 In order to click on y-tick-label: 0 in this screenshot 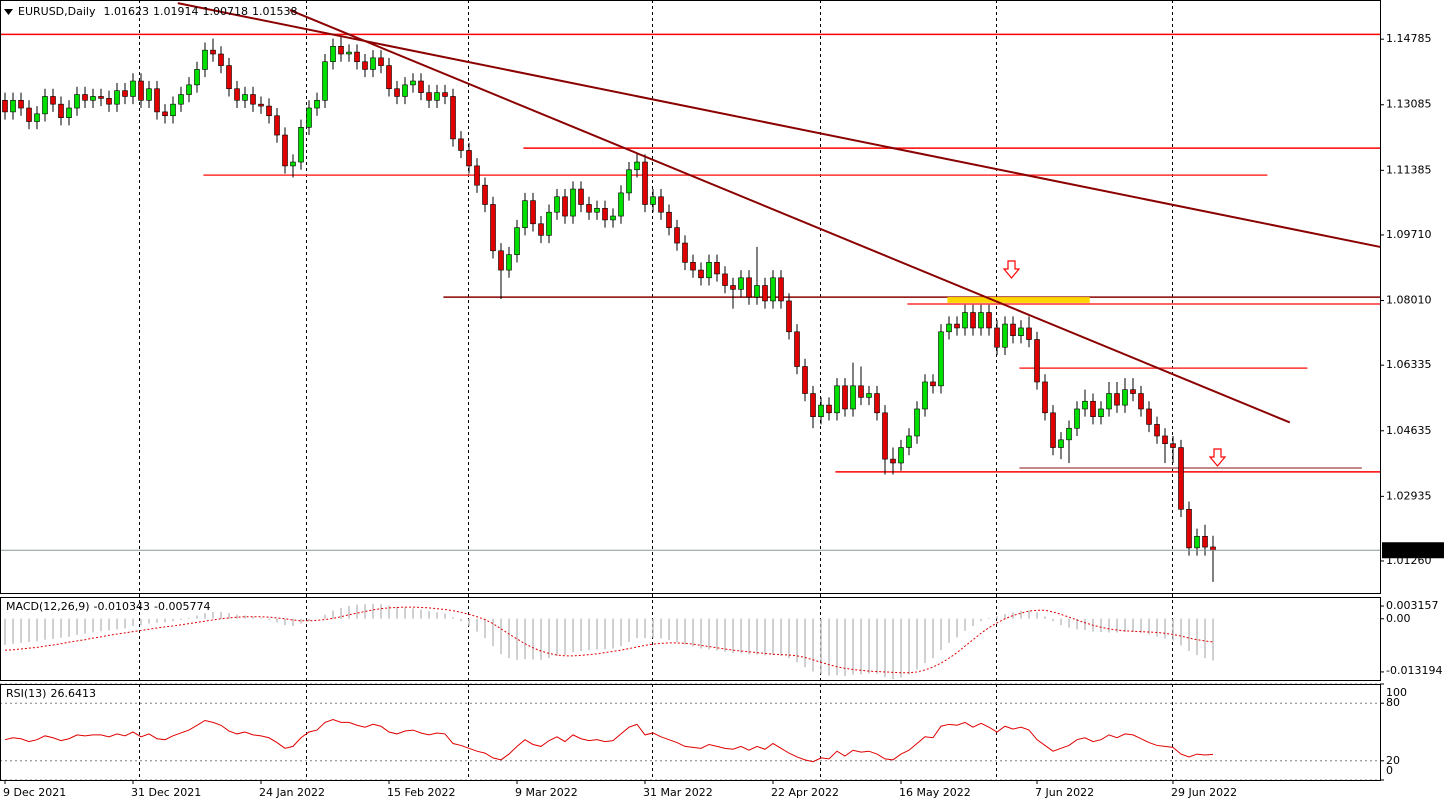, I will do `click(1389, 770)`.